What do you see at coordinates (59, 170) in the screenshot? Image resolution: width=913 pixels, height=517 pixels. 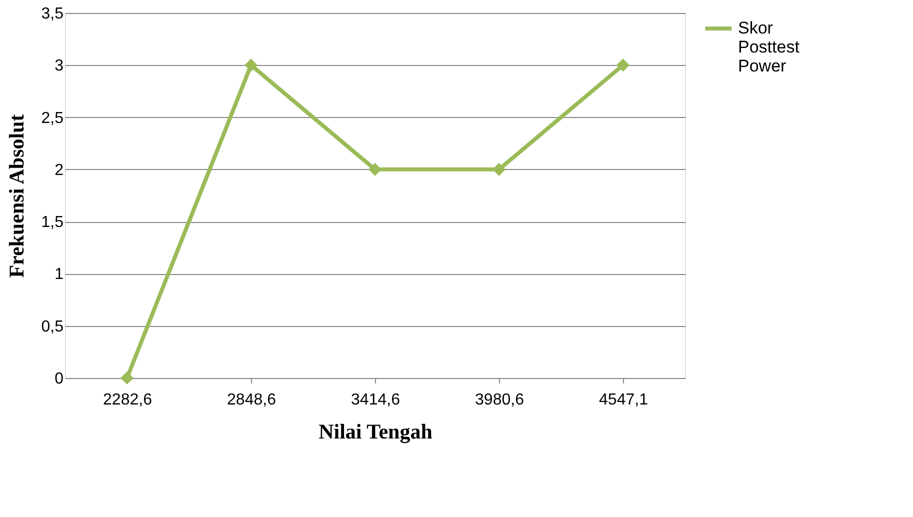 I see `y-tick-label: 2` at bounding box center [59, 170].